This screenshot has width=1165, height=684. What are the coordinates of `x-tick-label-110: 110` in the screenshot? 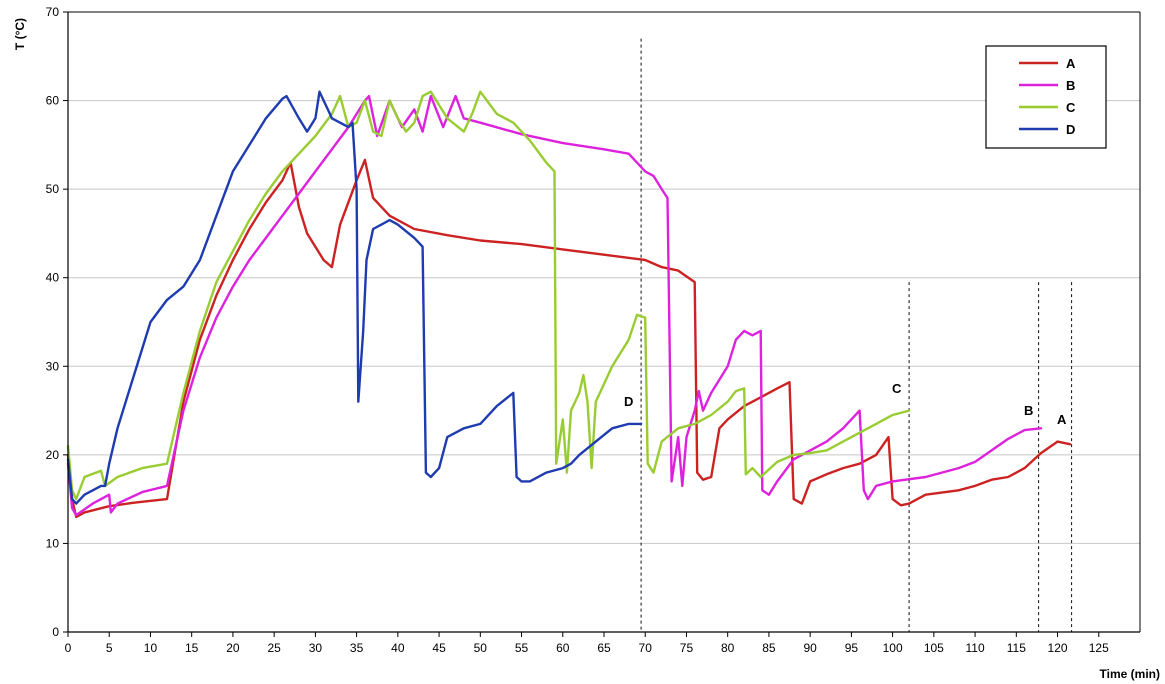 It's located at (975, 648).